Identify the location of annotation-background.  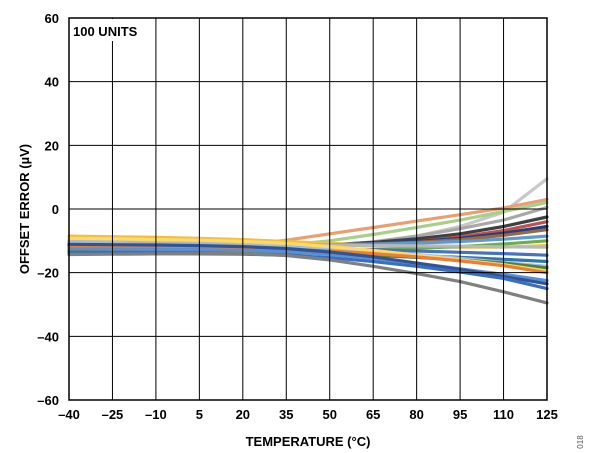
(112, 30).